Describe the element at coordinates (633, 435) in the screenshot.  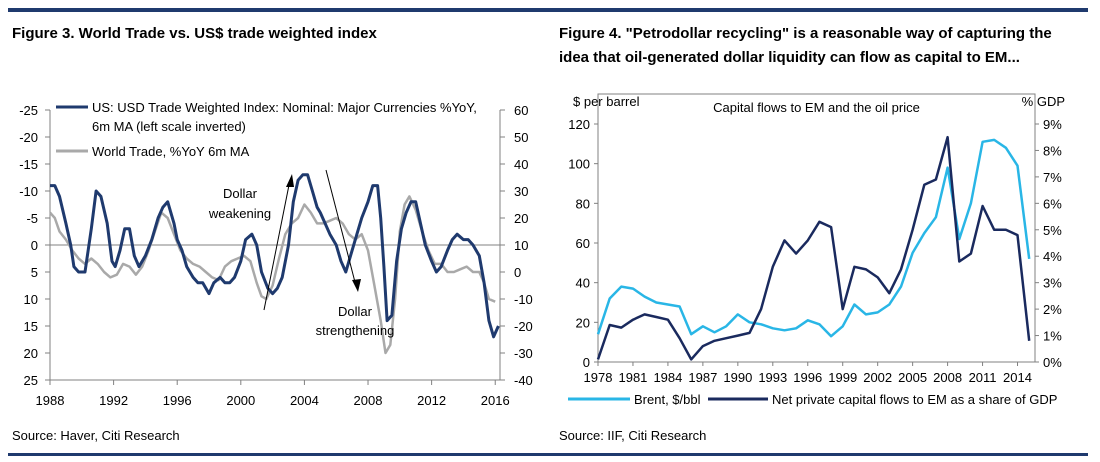
I see `figure-4-source: Source: IIF, Citi Research` at that location.